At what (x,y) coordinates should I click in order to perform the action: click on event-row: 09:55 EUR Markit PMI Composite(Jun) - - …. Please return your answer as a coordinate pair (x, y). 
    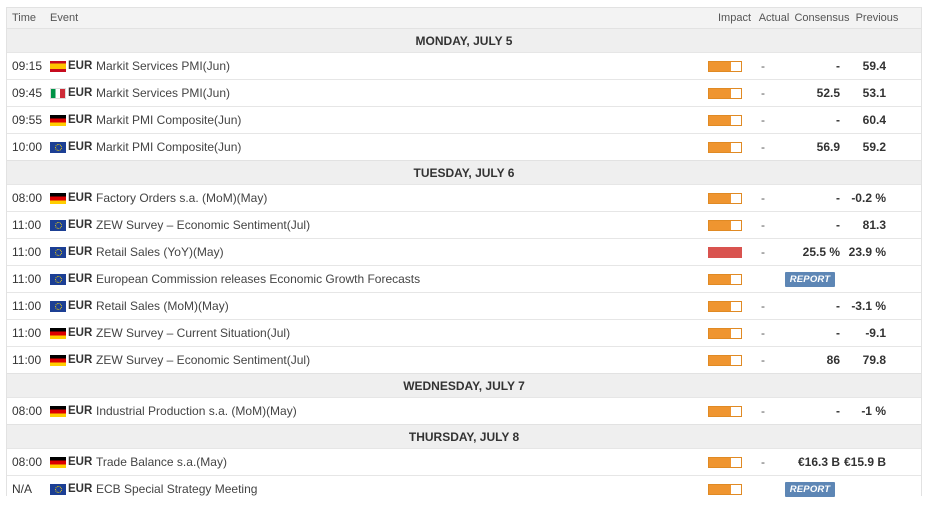
    Looking at the image, I should click on (464, 119).